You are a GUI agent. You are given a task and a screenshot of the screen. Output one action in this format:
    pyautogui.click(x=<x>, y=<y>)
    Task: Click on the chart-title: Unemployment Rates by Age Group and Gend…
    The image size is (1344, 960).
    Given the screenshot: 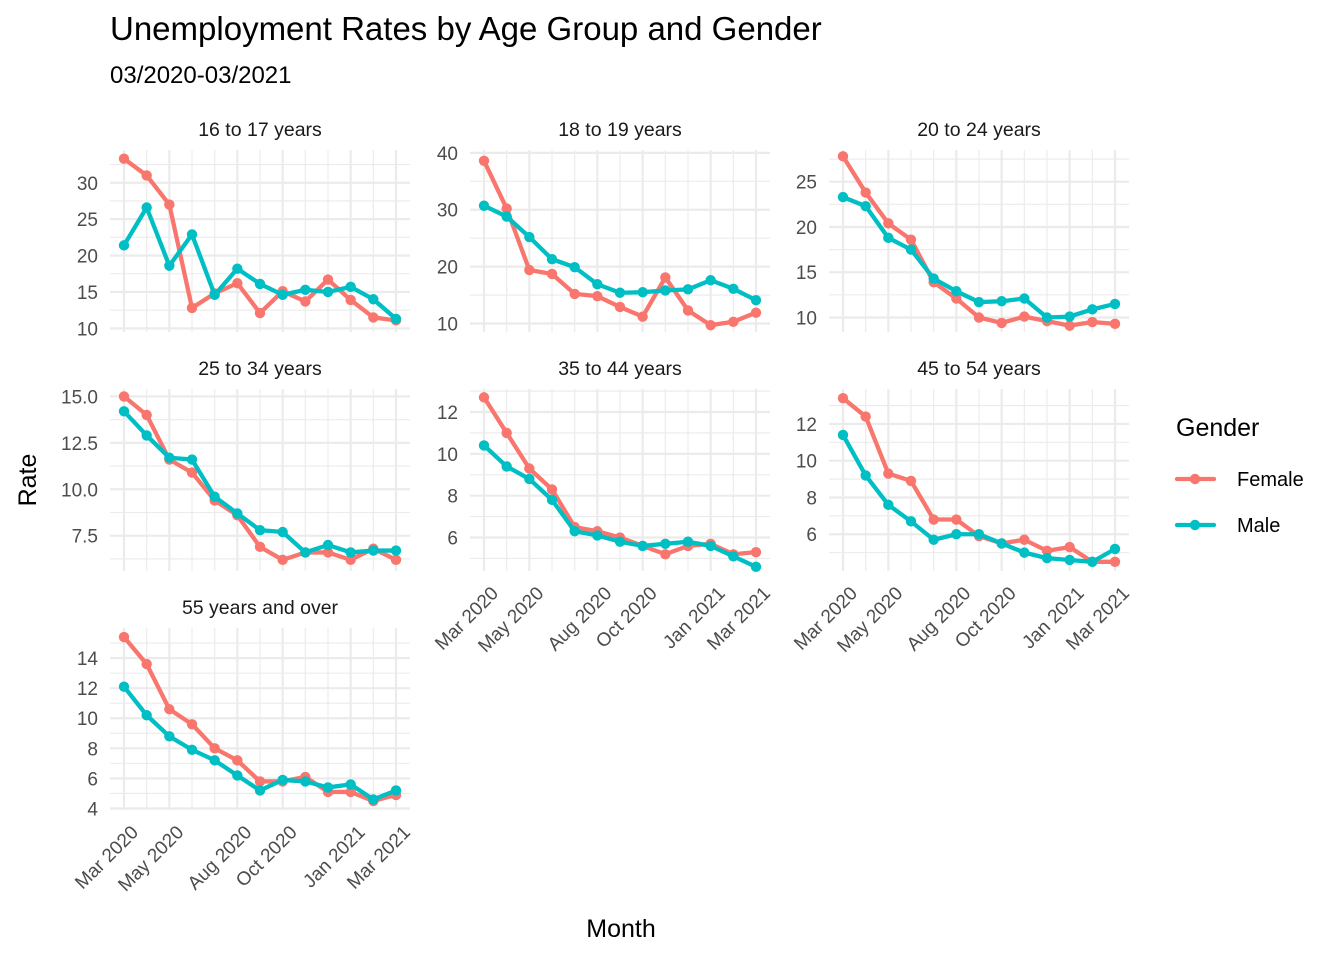 What is the action you would take?
    pyautogui.click(x=466, y=28)
    